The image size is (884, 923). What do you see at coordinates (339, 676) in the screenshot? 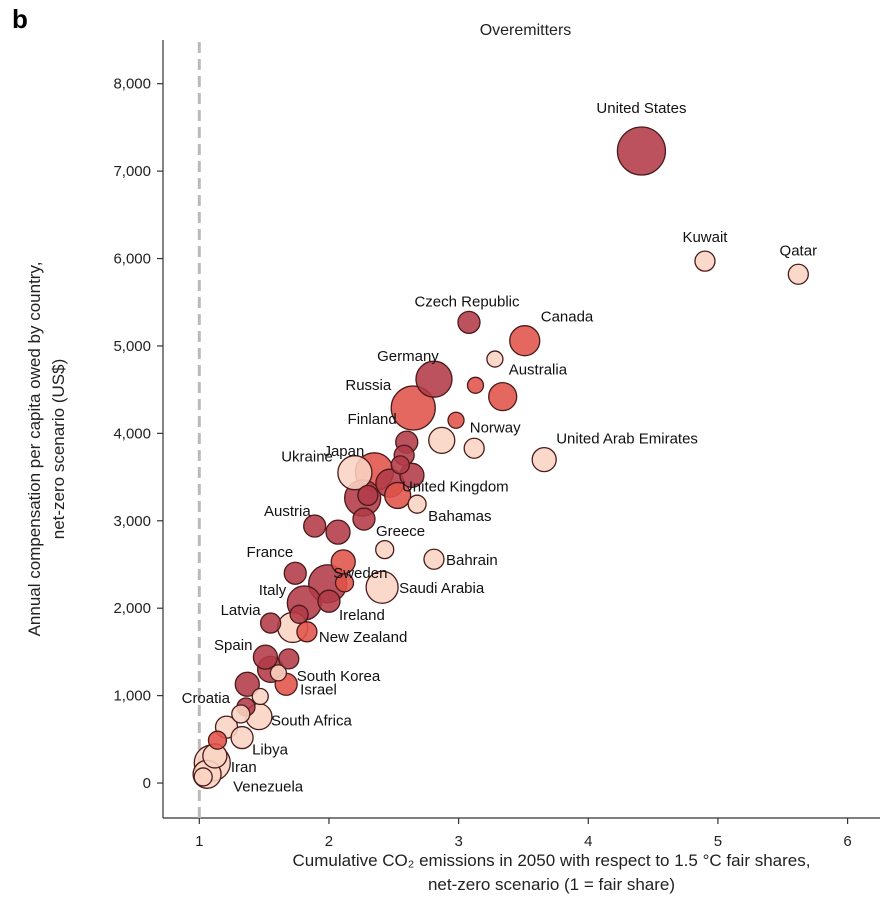
I see `data-point-label: South Korea` at bounding box center [339, 676].